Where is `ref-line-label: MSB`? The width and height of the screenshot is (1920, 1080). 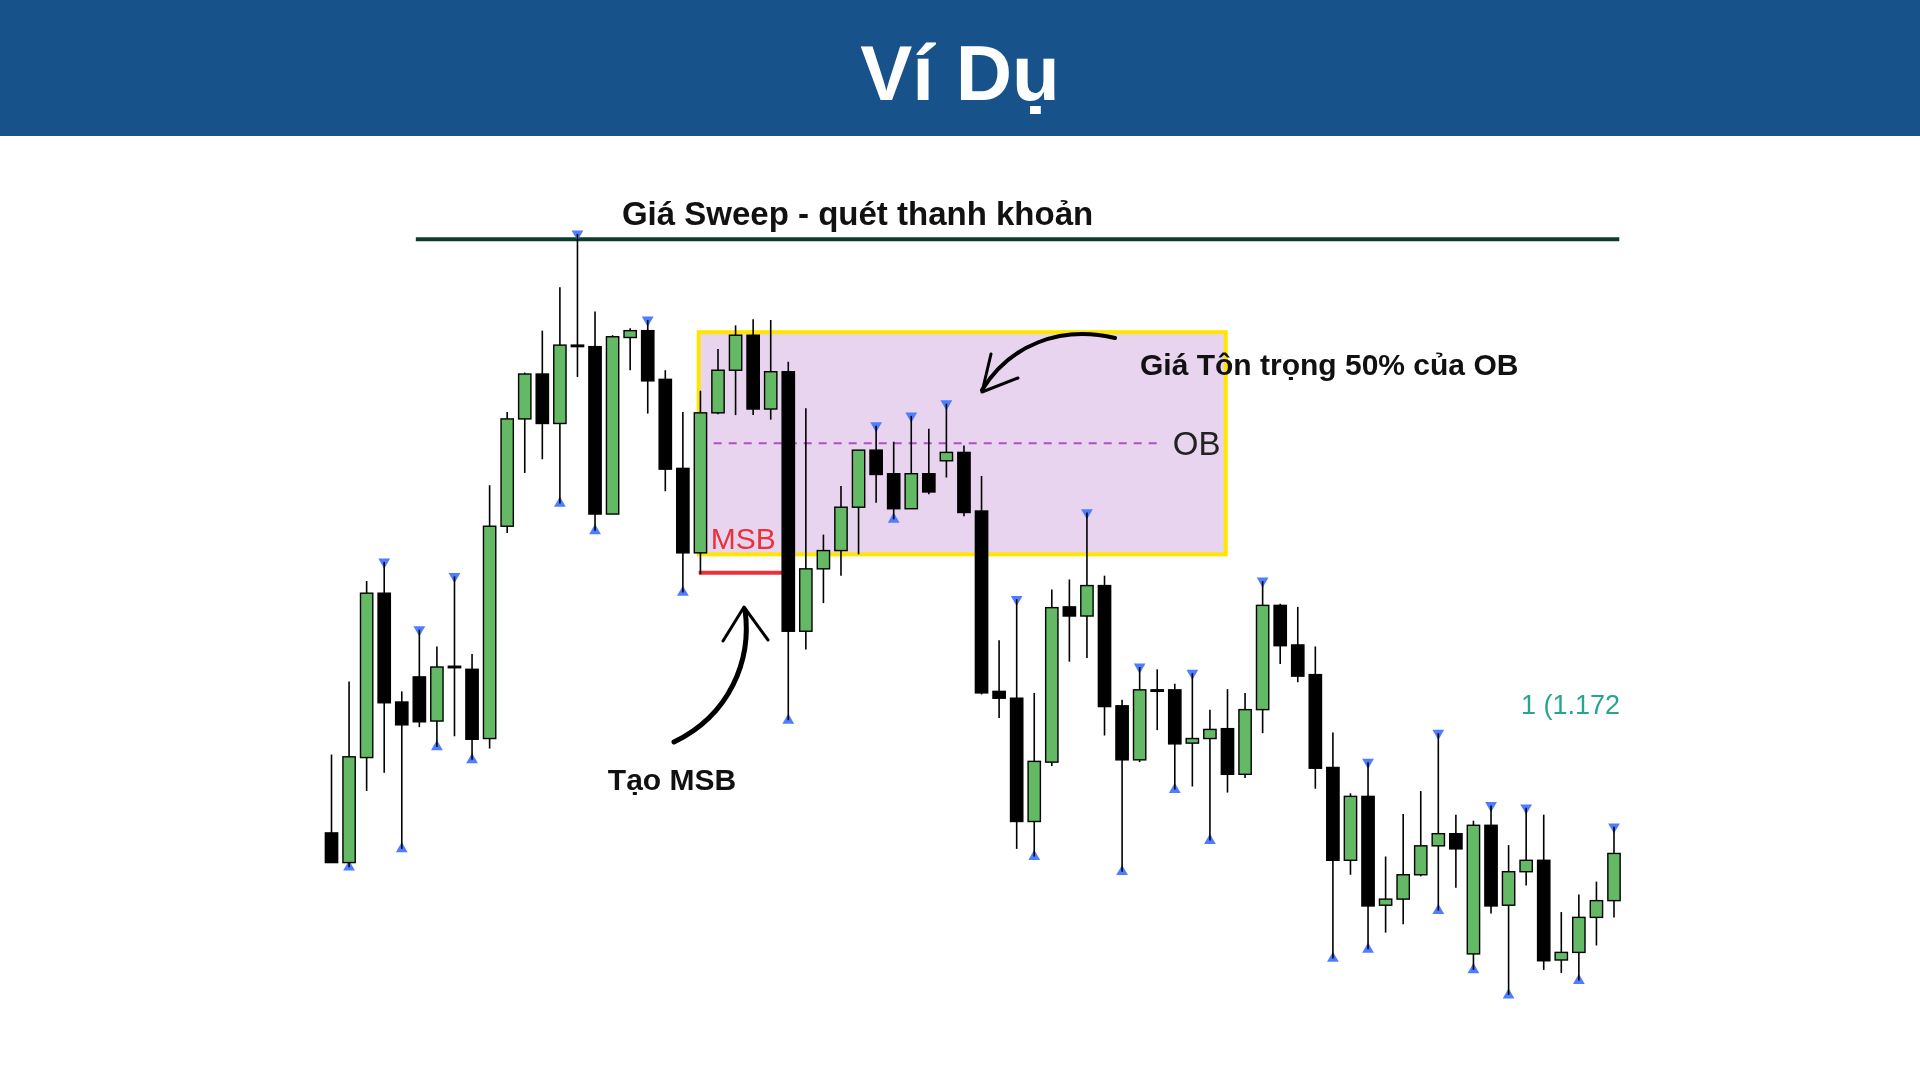 ref-line-label: MSB is located at coordinates (743, 538).